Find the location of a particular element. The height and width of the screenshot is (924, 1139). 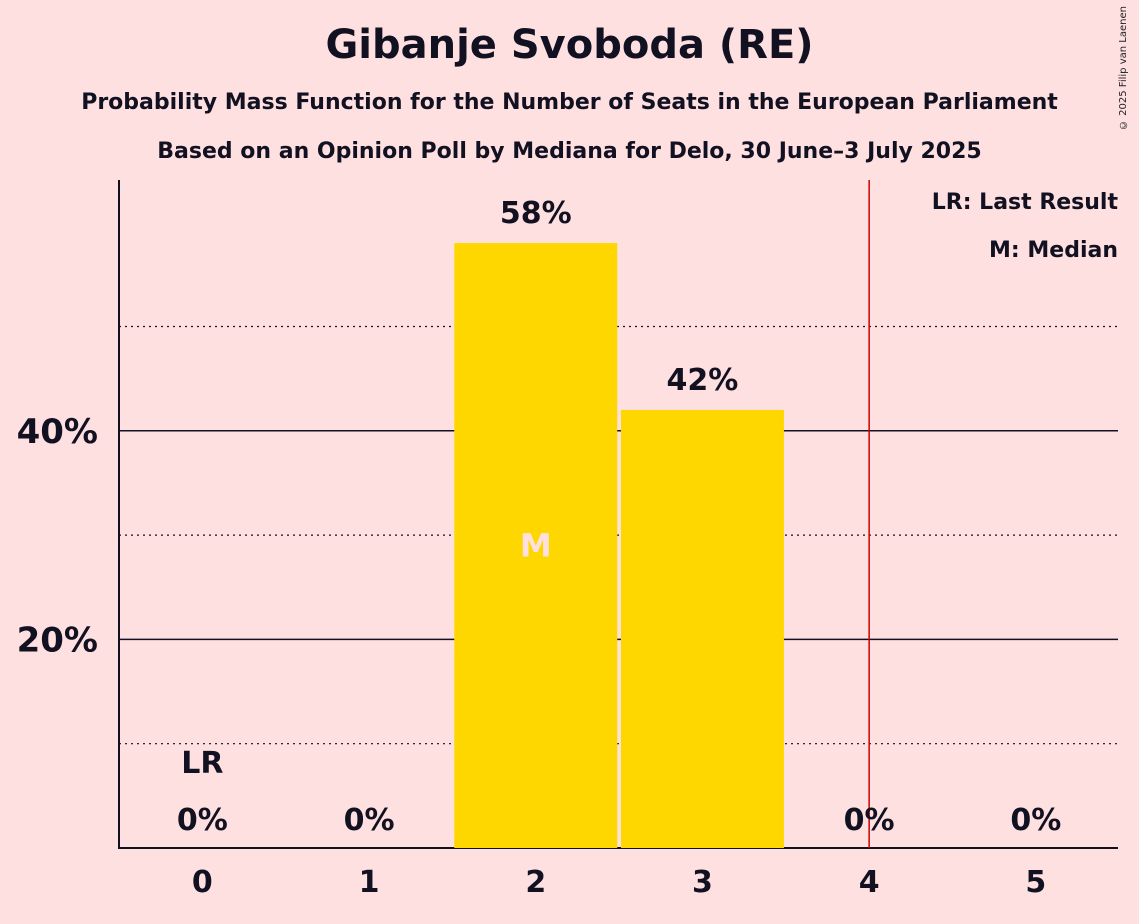

last-result-marker: LR is located at coordinates (202, 763).